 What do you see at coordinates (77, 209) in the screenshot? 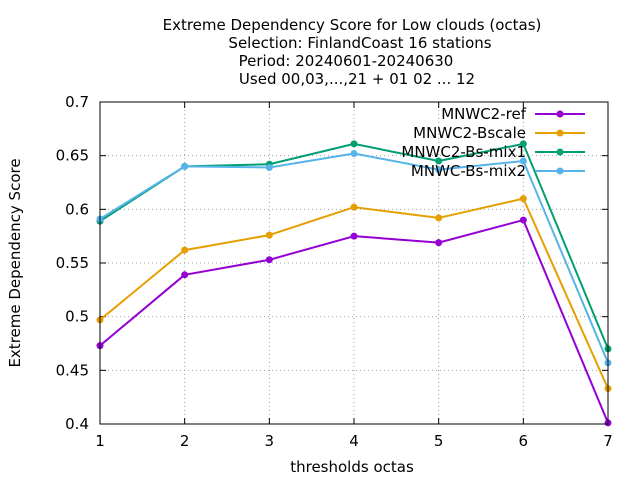
I see `y-tick-label: 0.6` at bounding box center [77, 209].